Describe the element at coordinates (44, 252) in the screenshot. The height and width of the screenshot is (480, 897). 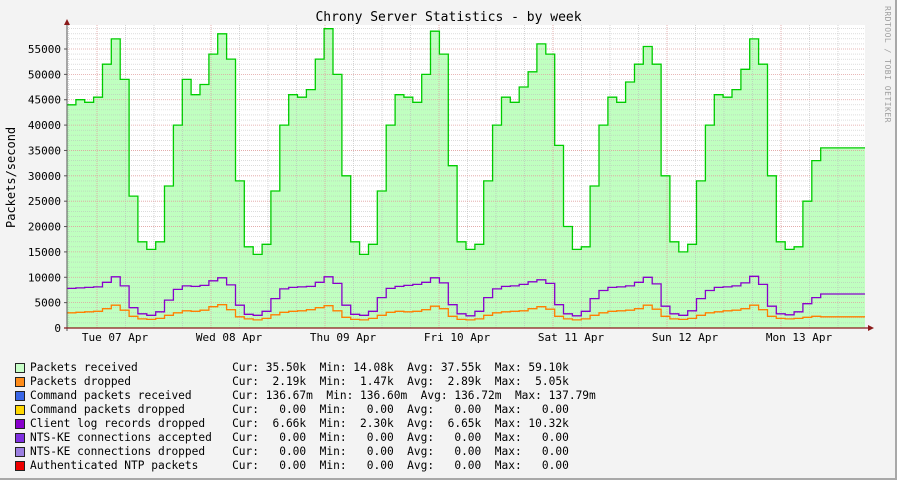
I see `y-tick-label: 15000` at that location.